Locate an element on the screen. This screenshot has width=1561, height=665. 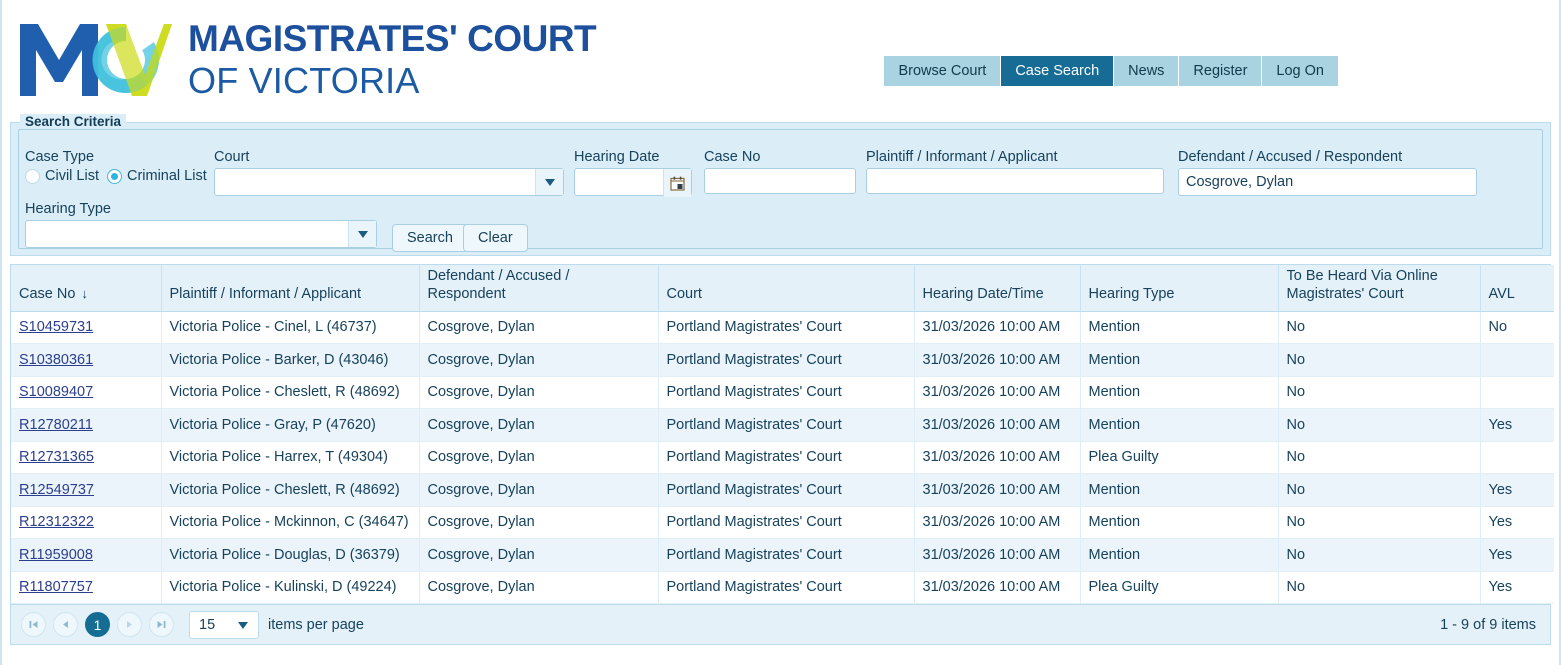
court-select is located at coordinates (389, 182).